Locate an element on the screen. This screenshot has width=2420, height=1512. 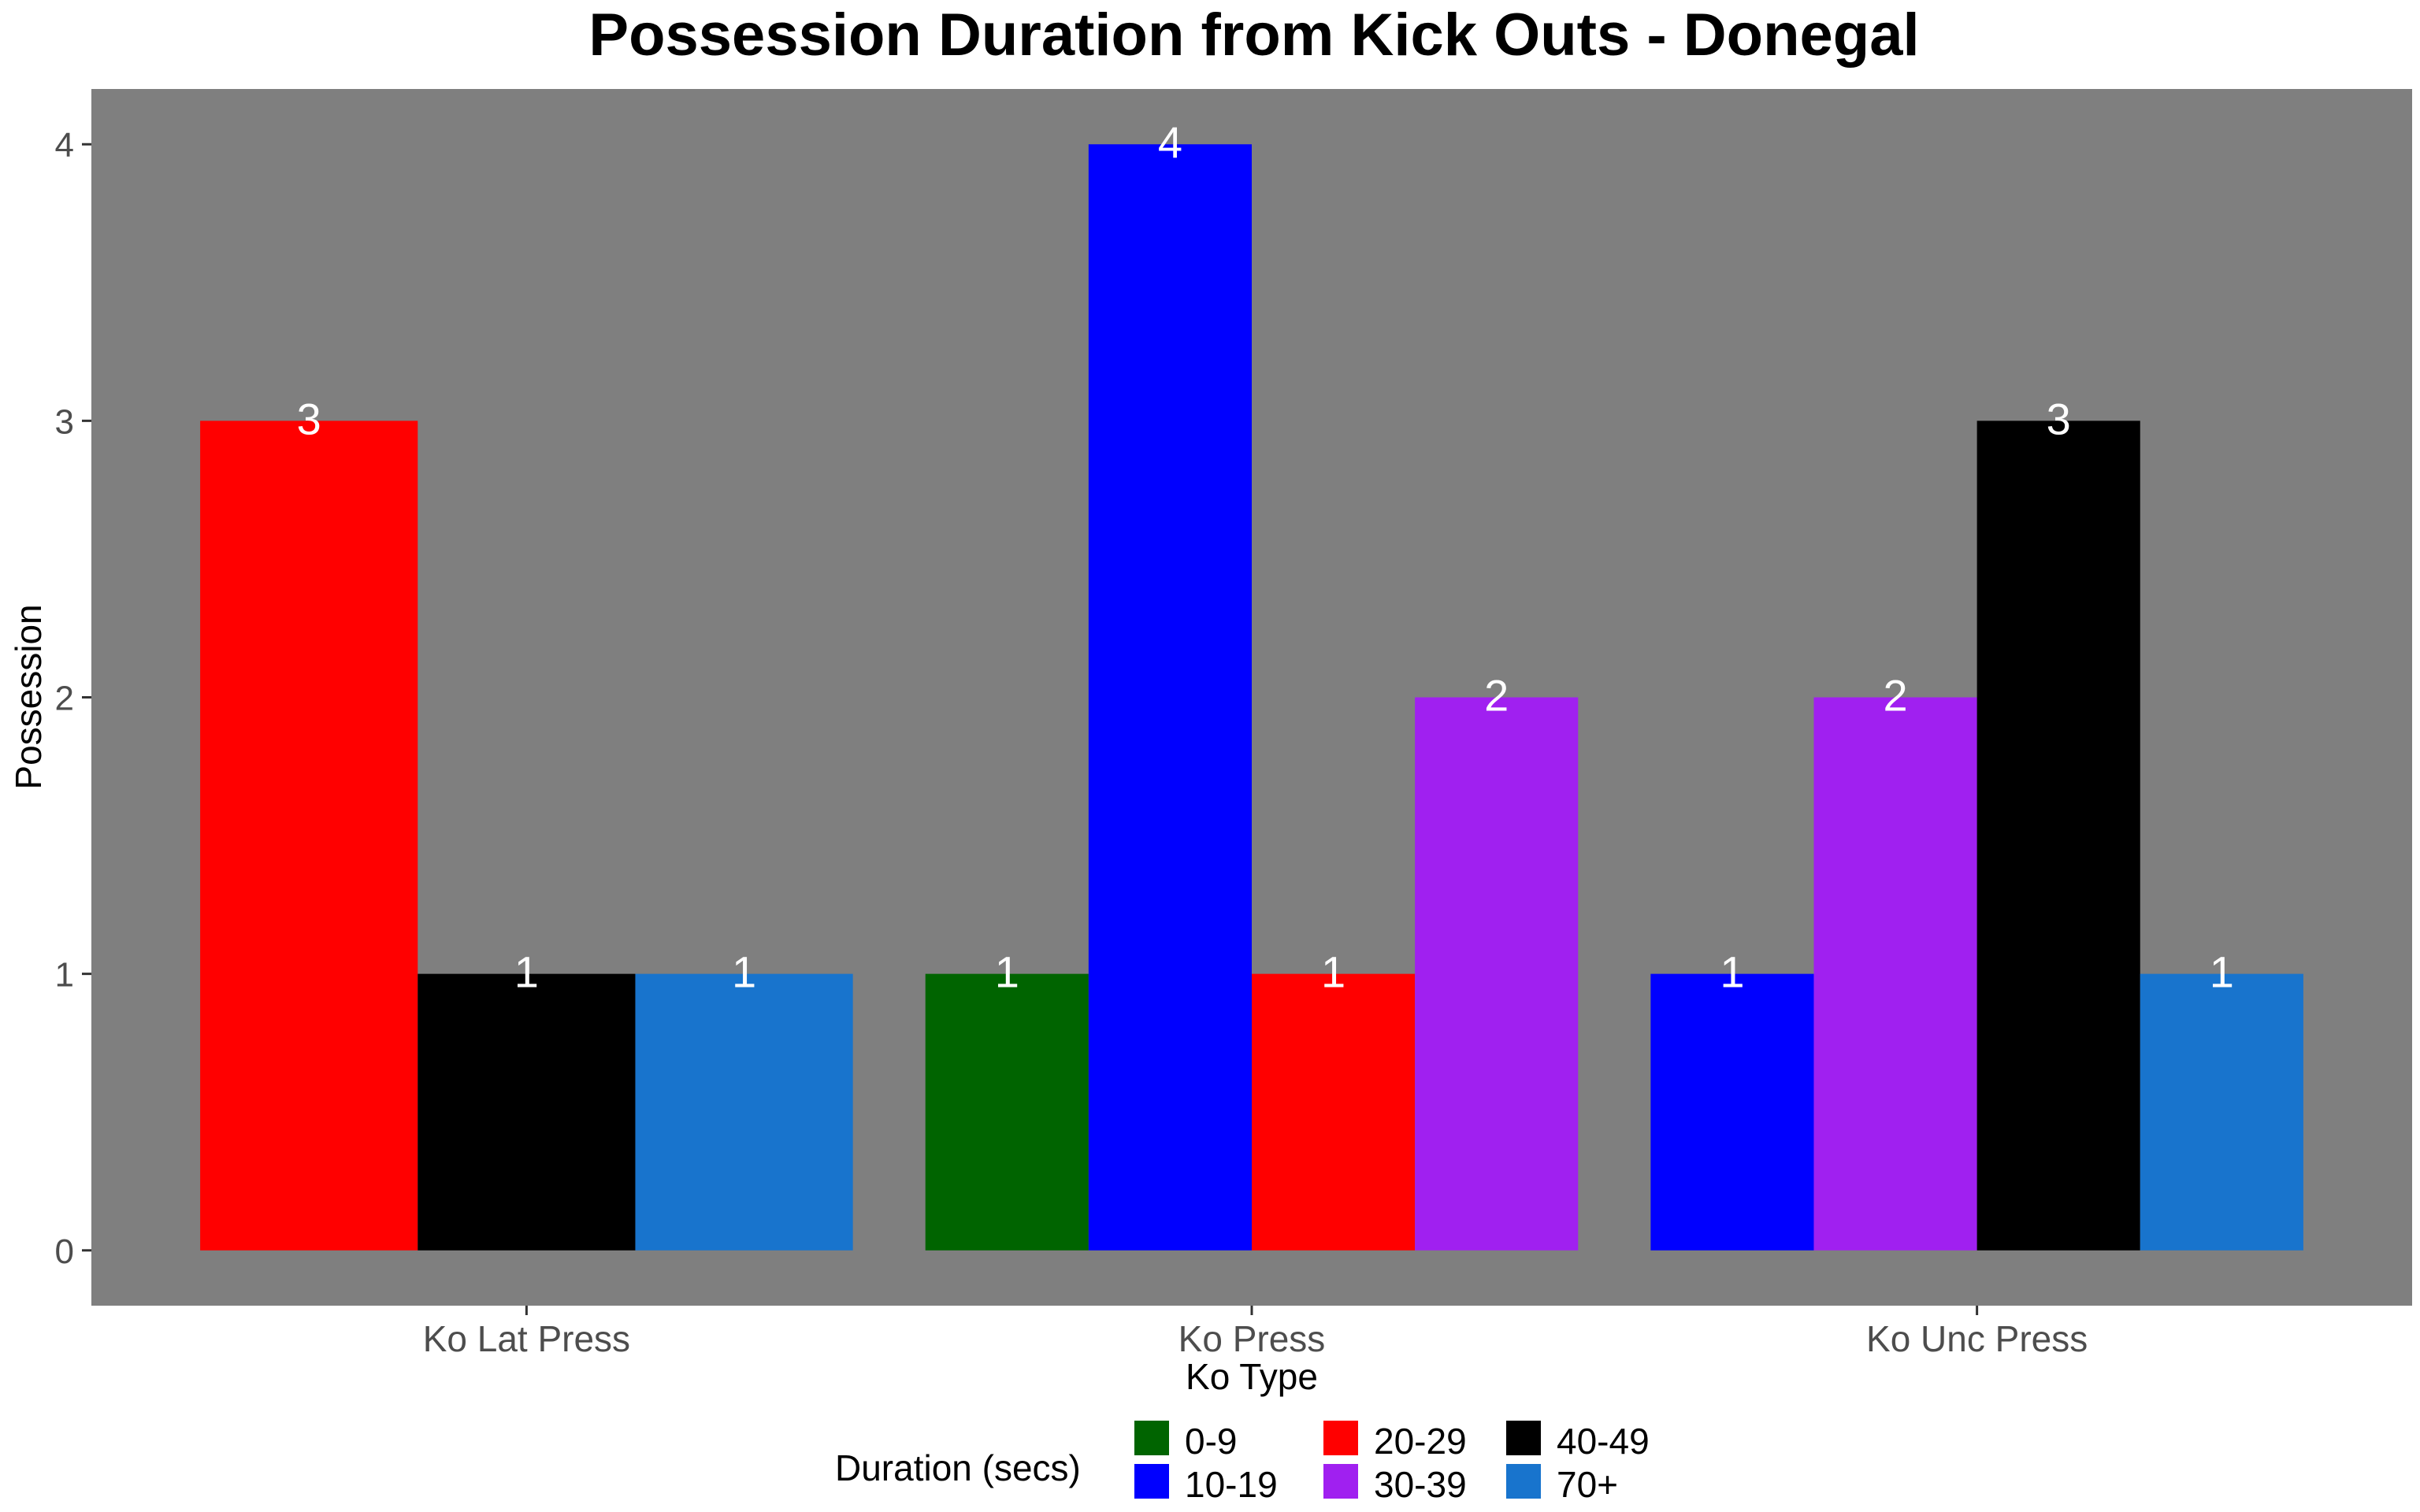
x-tick-label: Ko Lat Press is located at coordinates (526, 1338).